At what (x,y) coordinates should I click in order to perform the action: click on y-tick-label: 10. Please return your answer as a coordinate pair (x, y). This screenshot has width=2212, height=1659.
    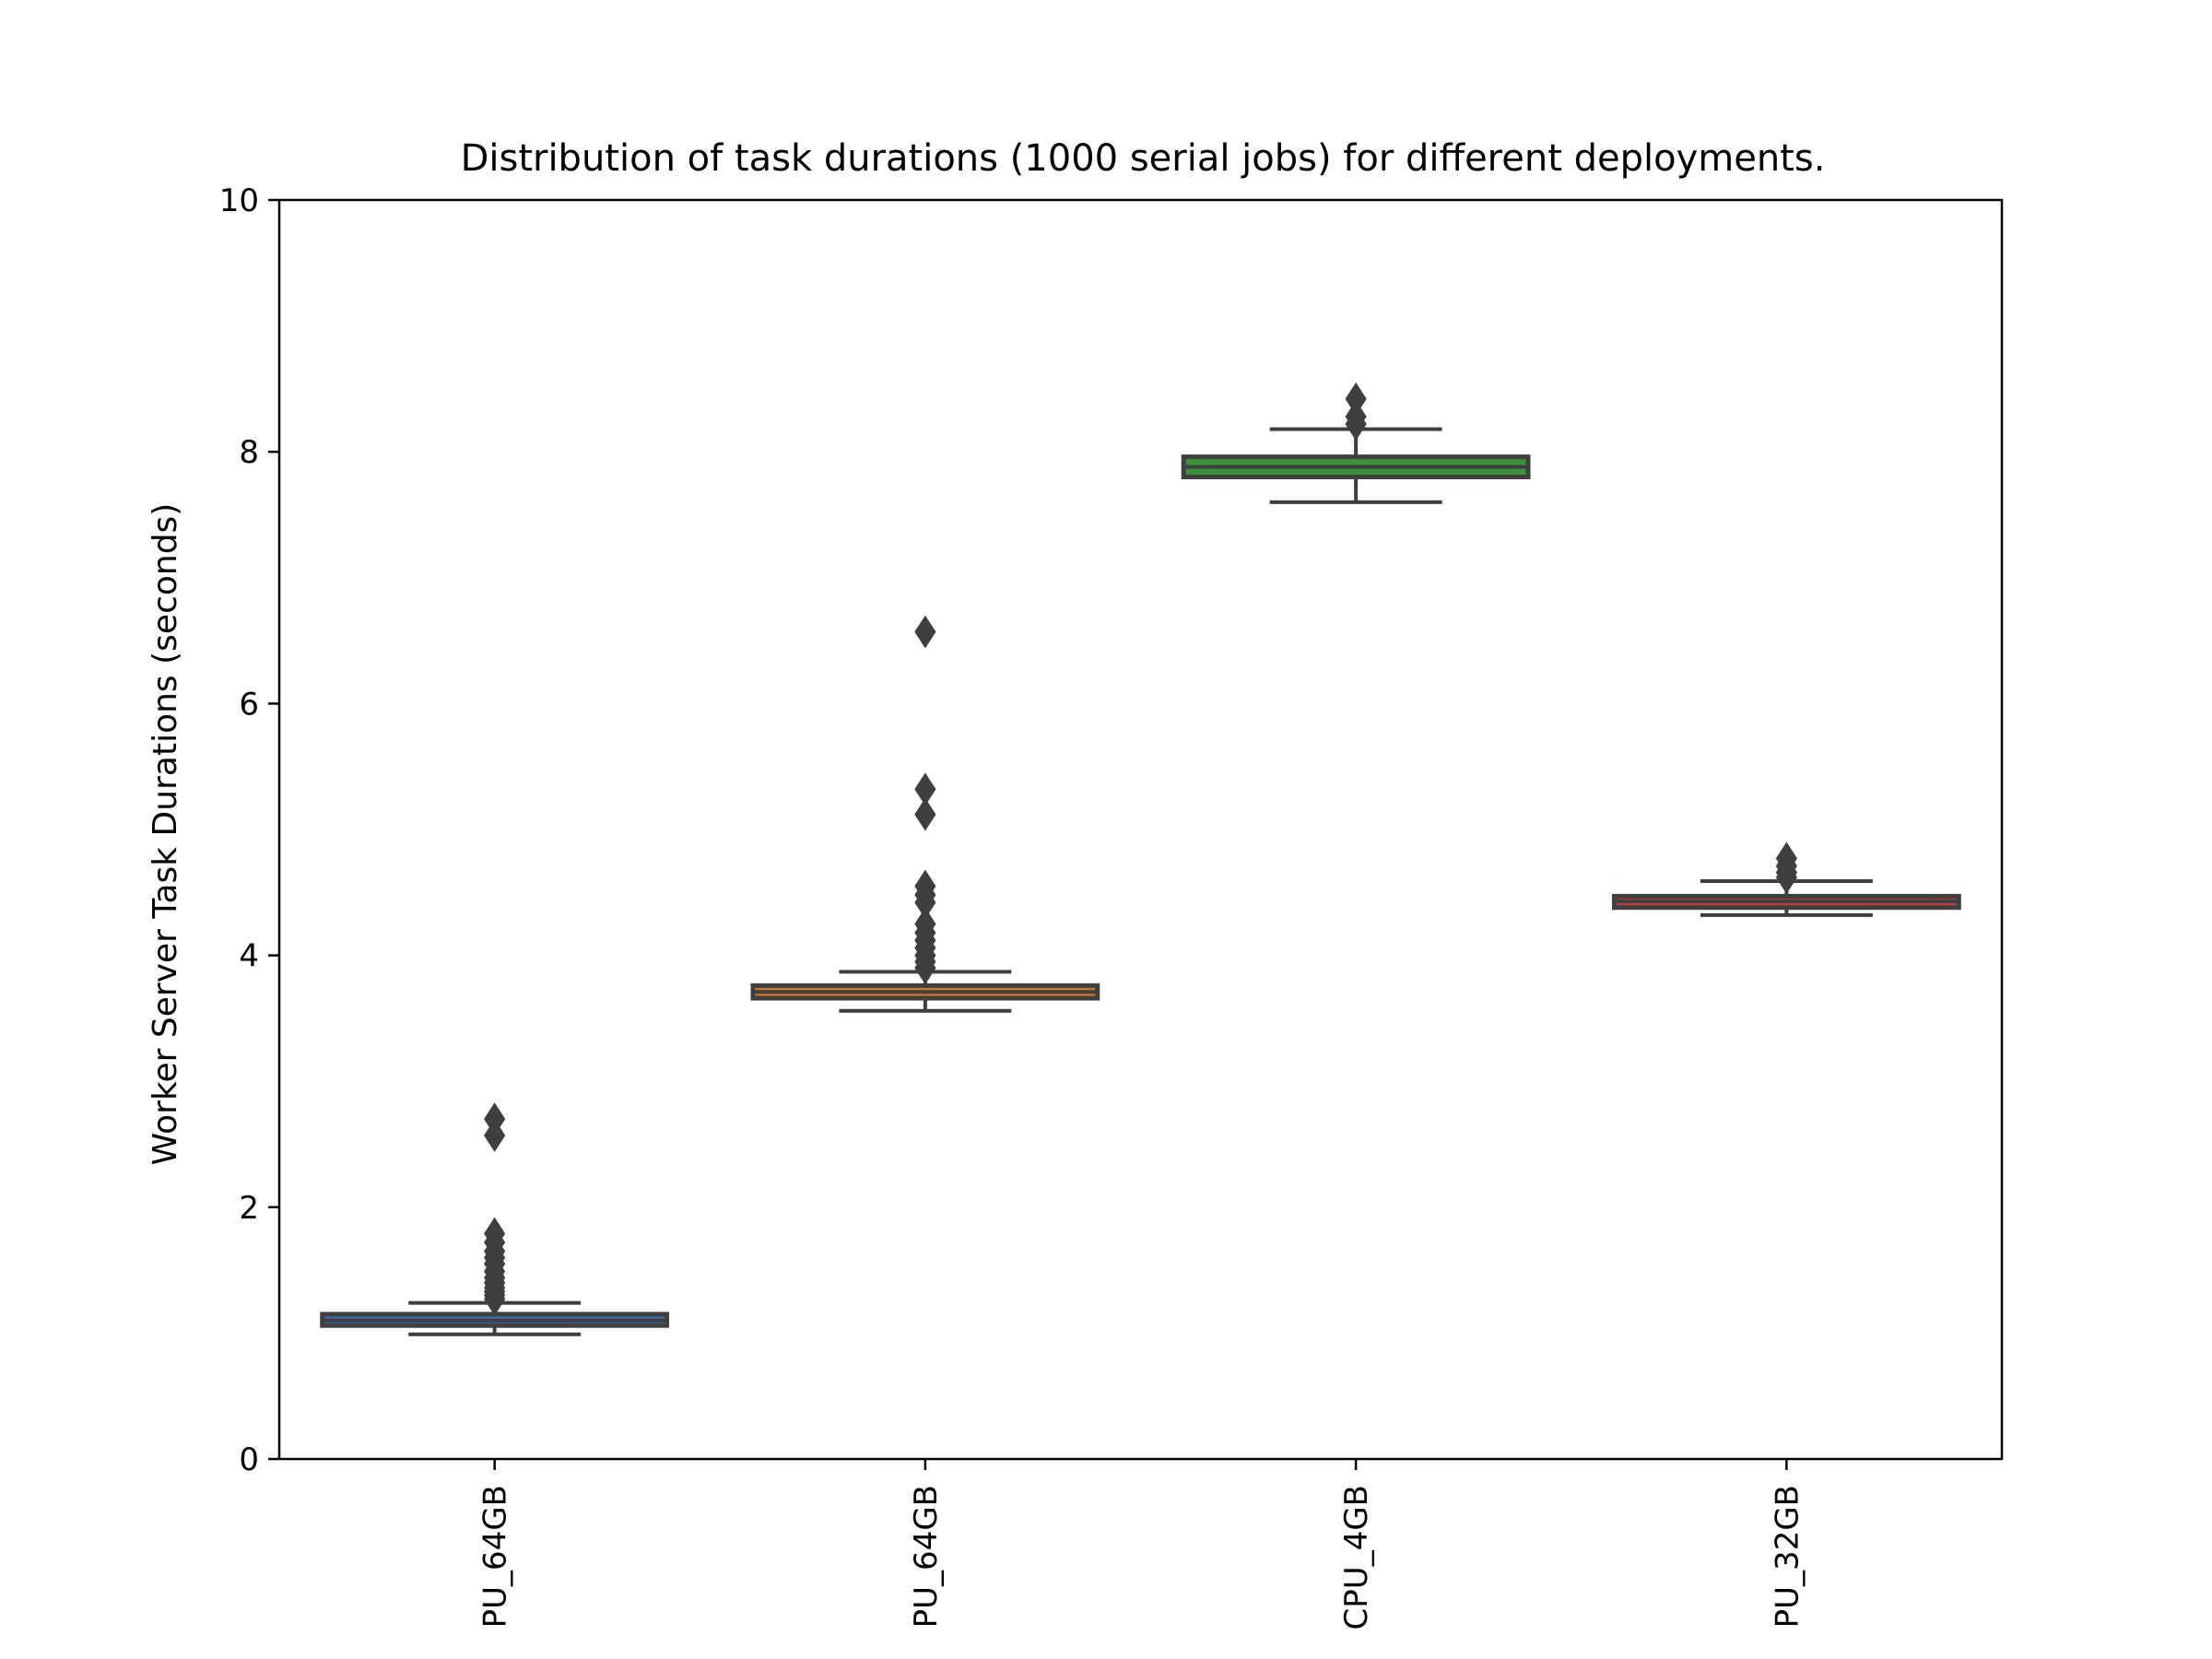
    Looking at the image, I should click on (239, 200).